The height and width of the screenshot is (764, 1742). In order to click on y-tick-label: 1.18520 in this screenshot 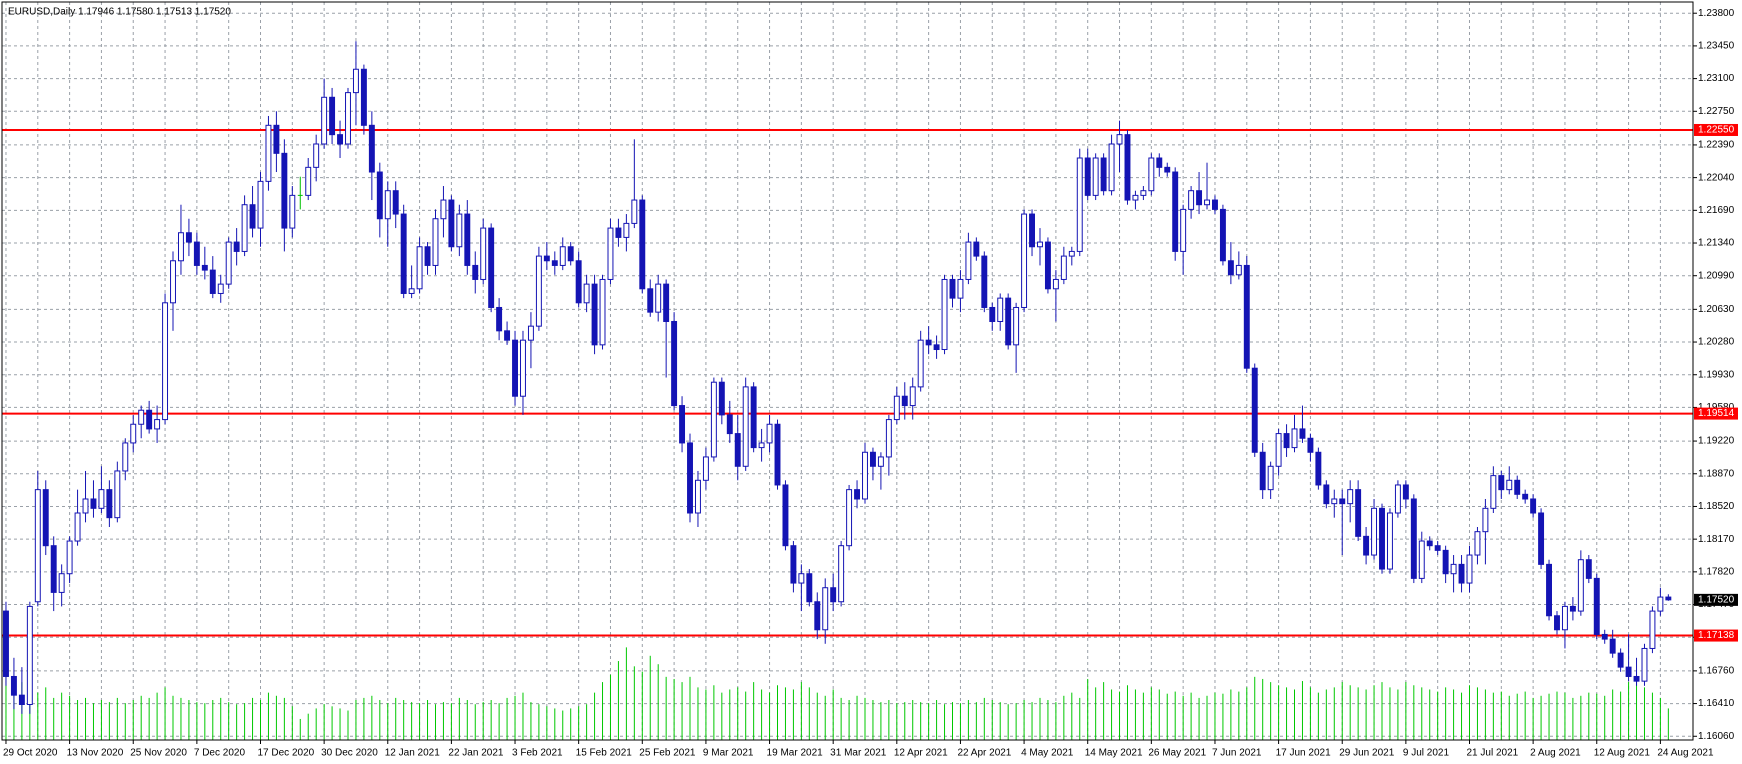, I will do `click(1716, 506)`.